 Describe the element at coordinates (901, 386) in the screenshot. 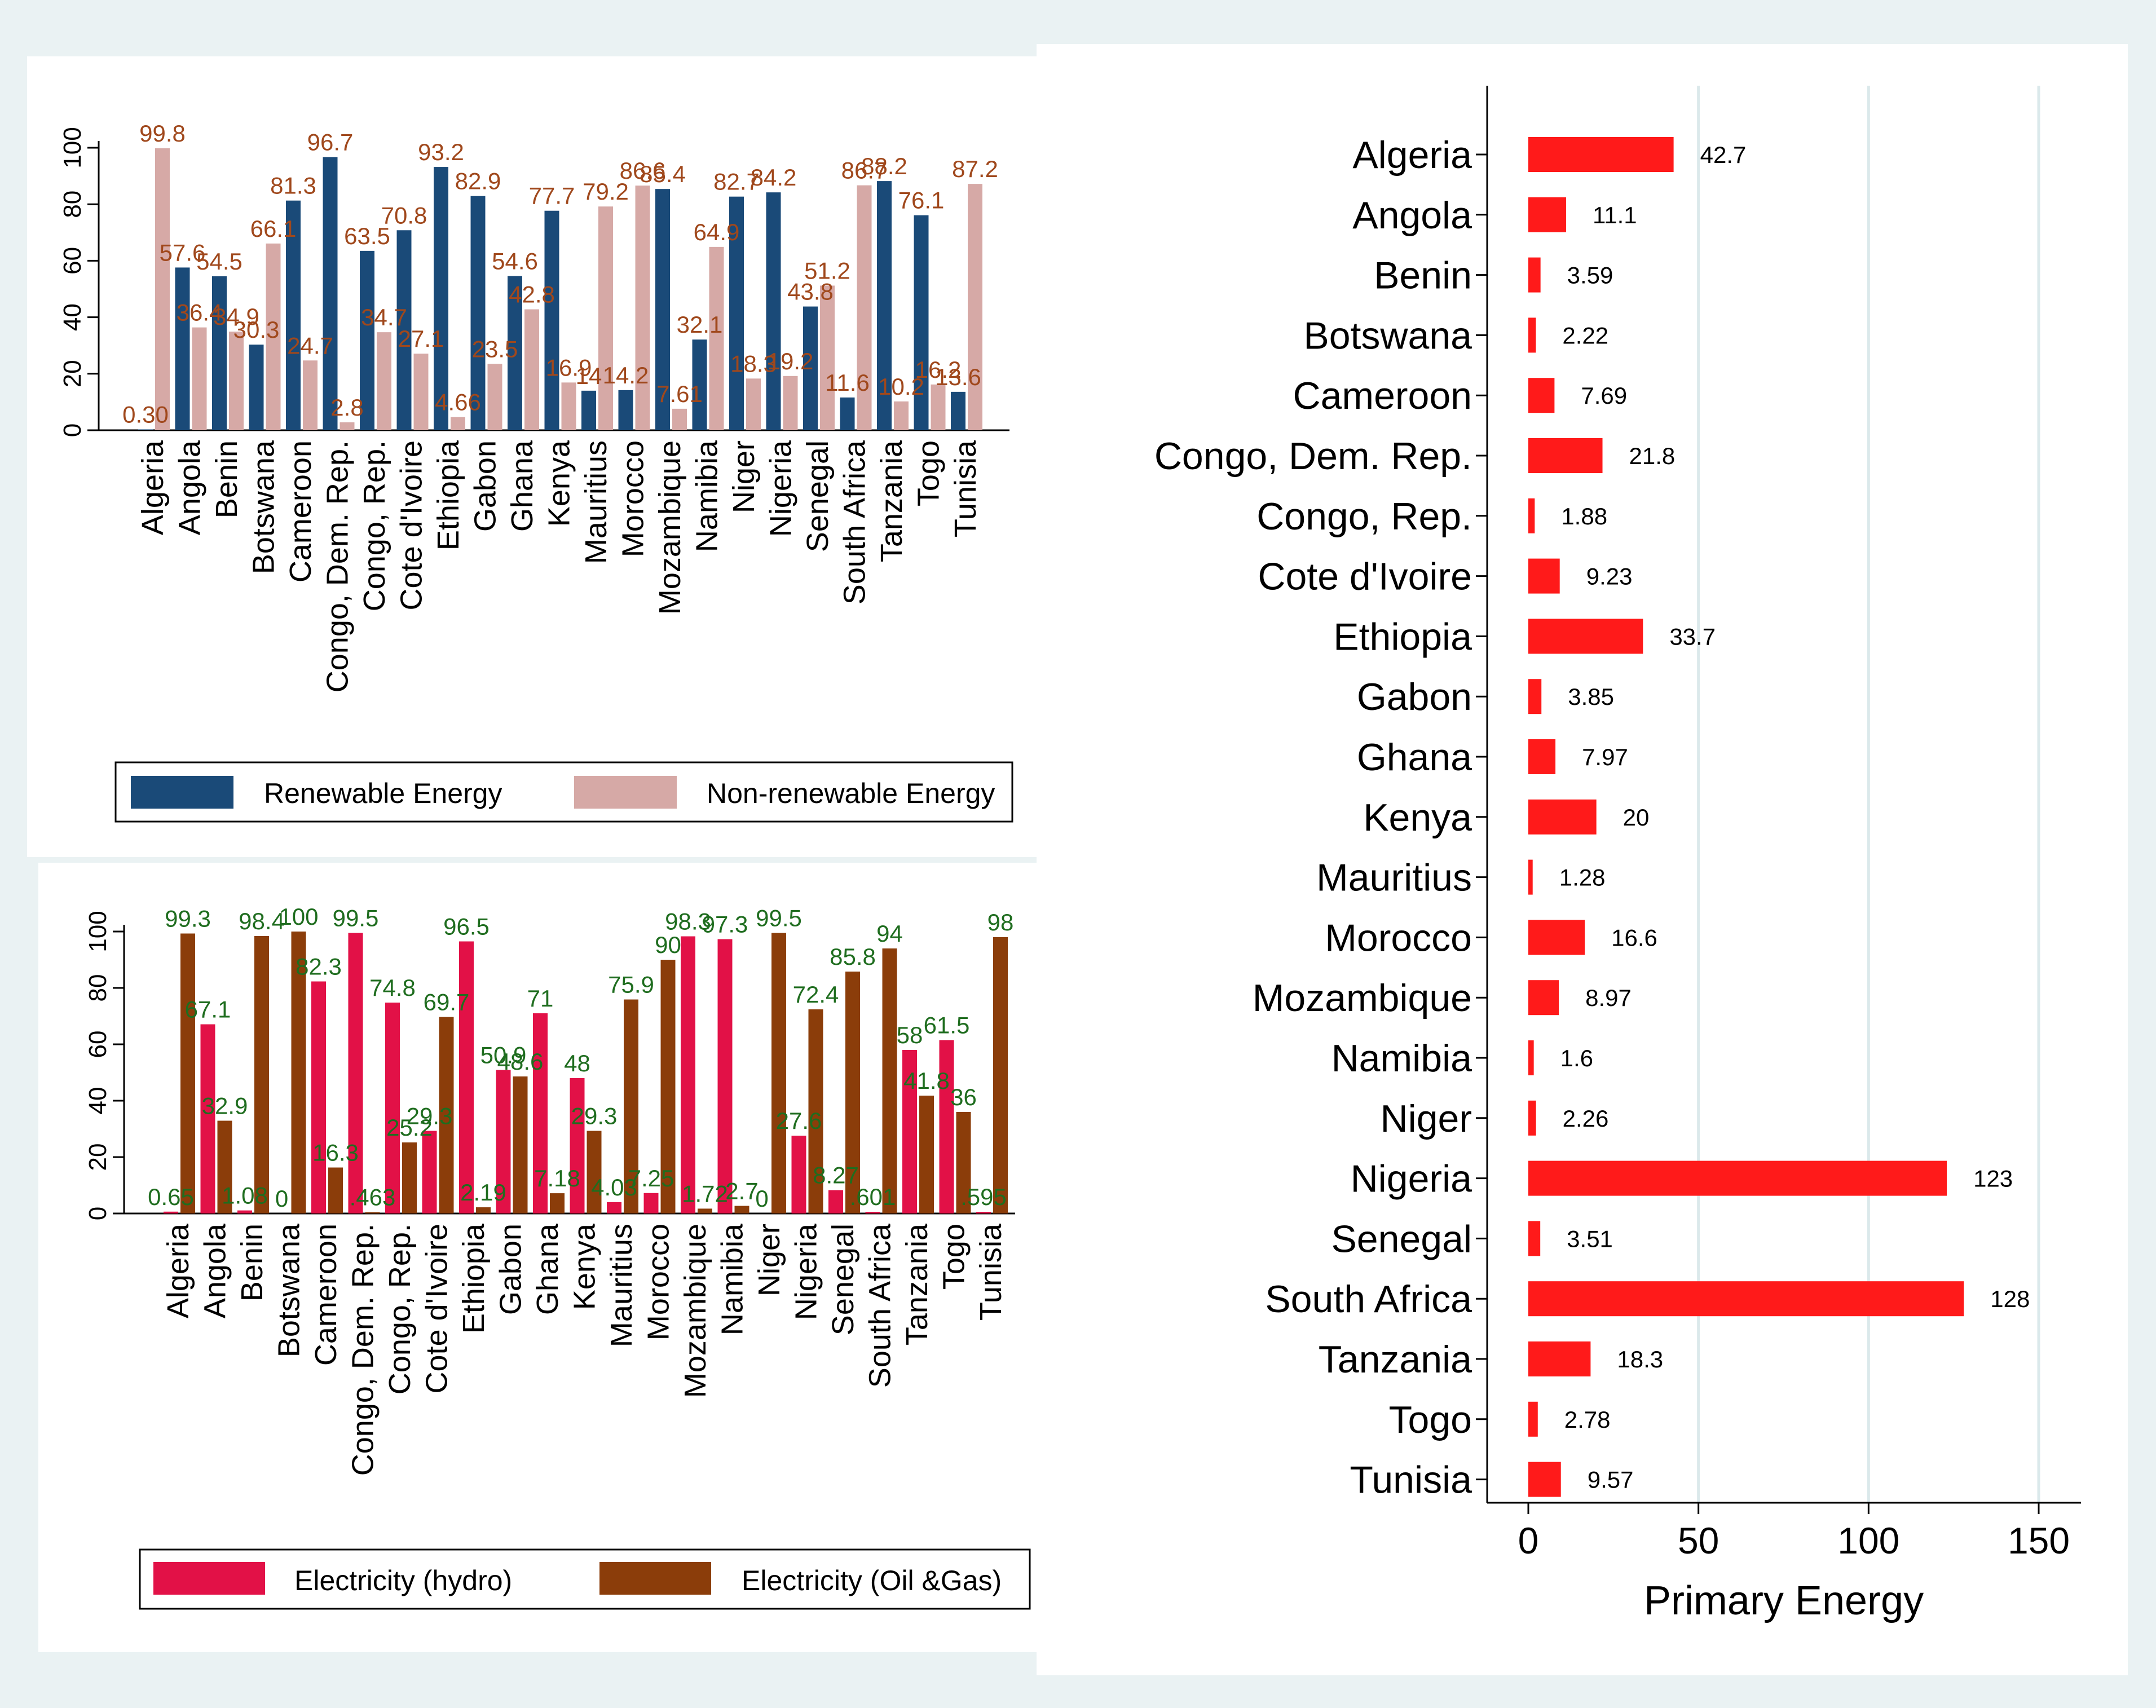

I see `data-label: 10.2` at that location.